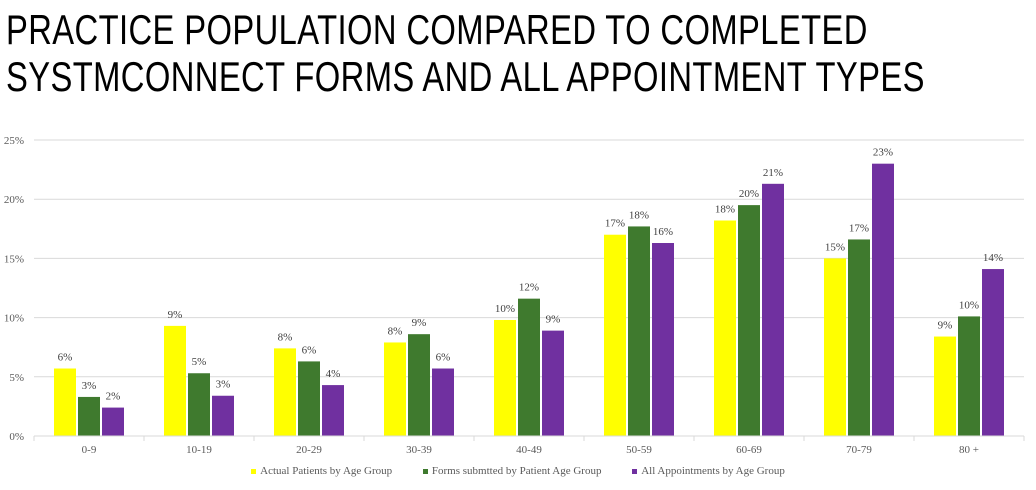 This screenshot has width=1036, height=490. I want to click on x-tick-label: 60-69, so click(749, 450).